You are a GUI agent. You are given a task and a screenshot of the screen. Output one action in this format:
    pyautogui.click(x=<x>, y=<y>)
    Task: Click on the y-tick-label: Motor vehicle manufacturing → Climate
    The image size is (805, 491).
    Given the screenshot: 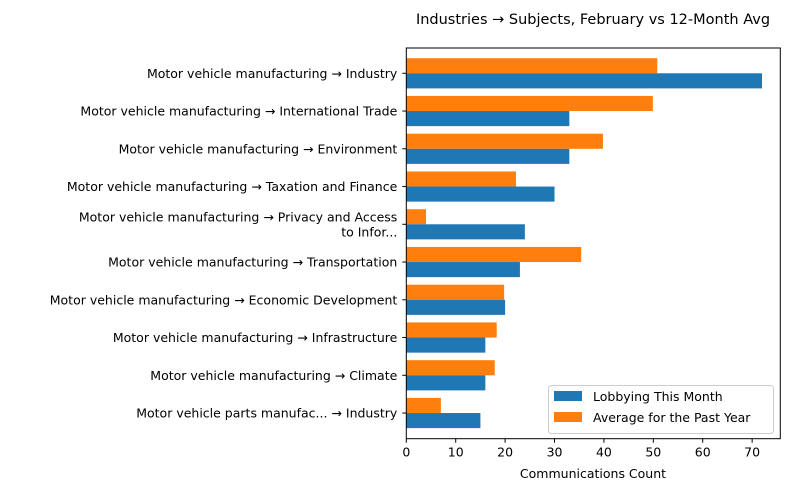 What is the action you would take?
    pyautogui.click(x=273, y=375)
    